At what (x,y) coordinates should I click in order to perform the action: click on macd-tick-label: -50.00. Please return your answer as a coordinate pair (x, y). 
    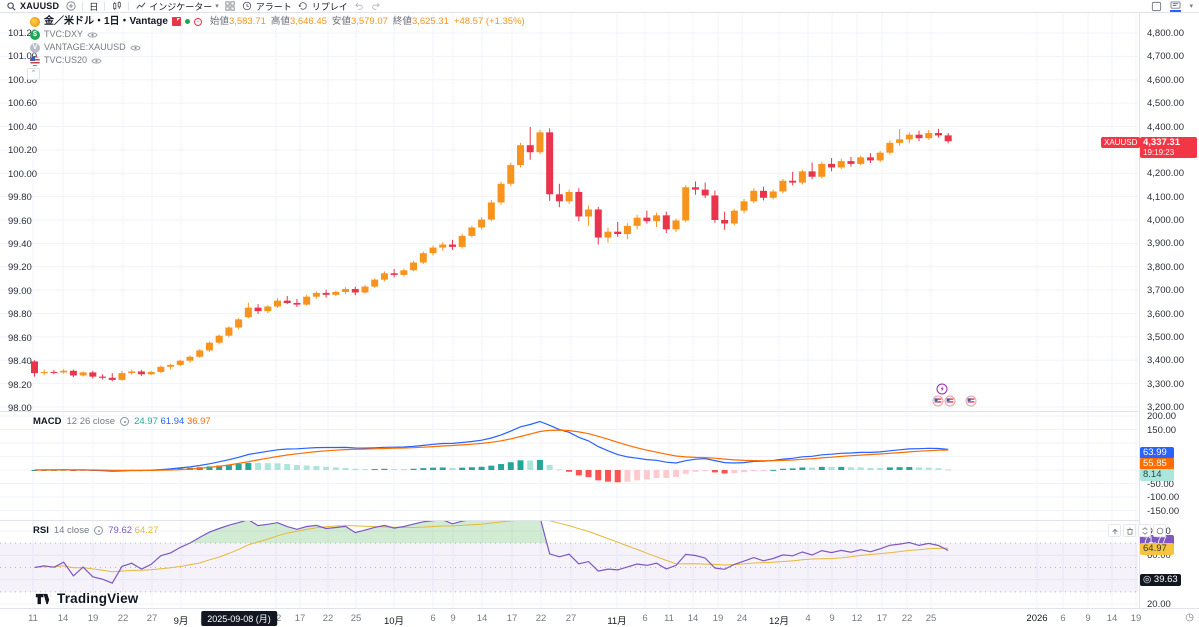
    Looking at the image, I should click on (1160, 484).